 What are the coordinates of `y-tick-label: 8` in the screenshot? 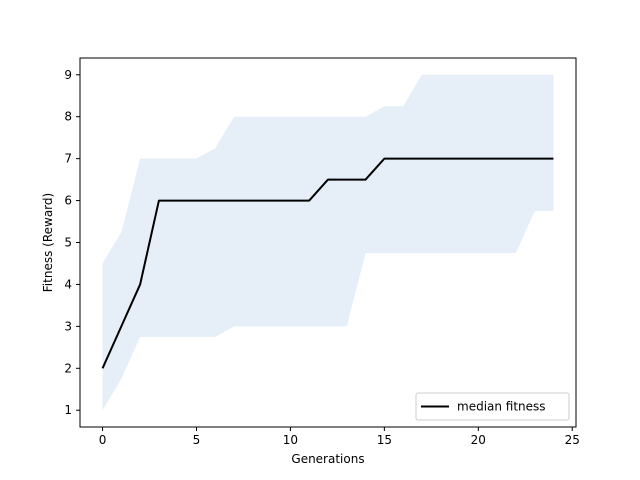 It's located at (68, 117).